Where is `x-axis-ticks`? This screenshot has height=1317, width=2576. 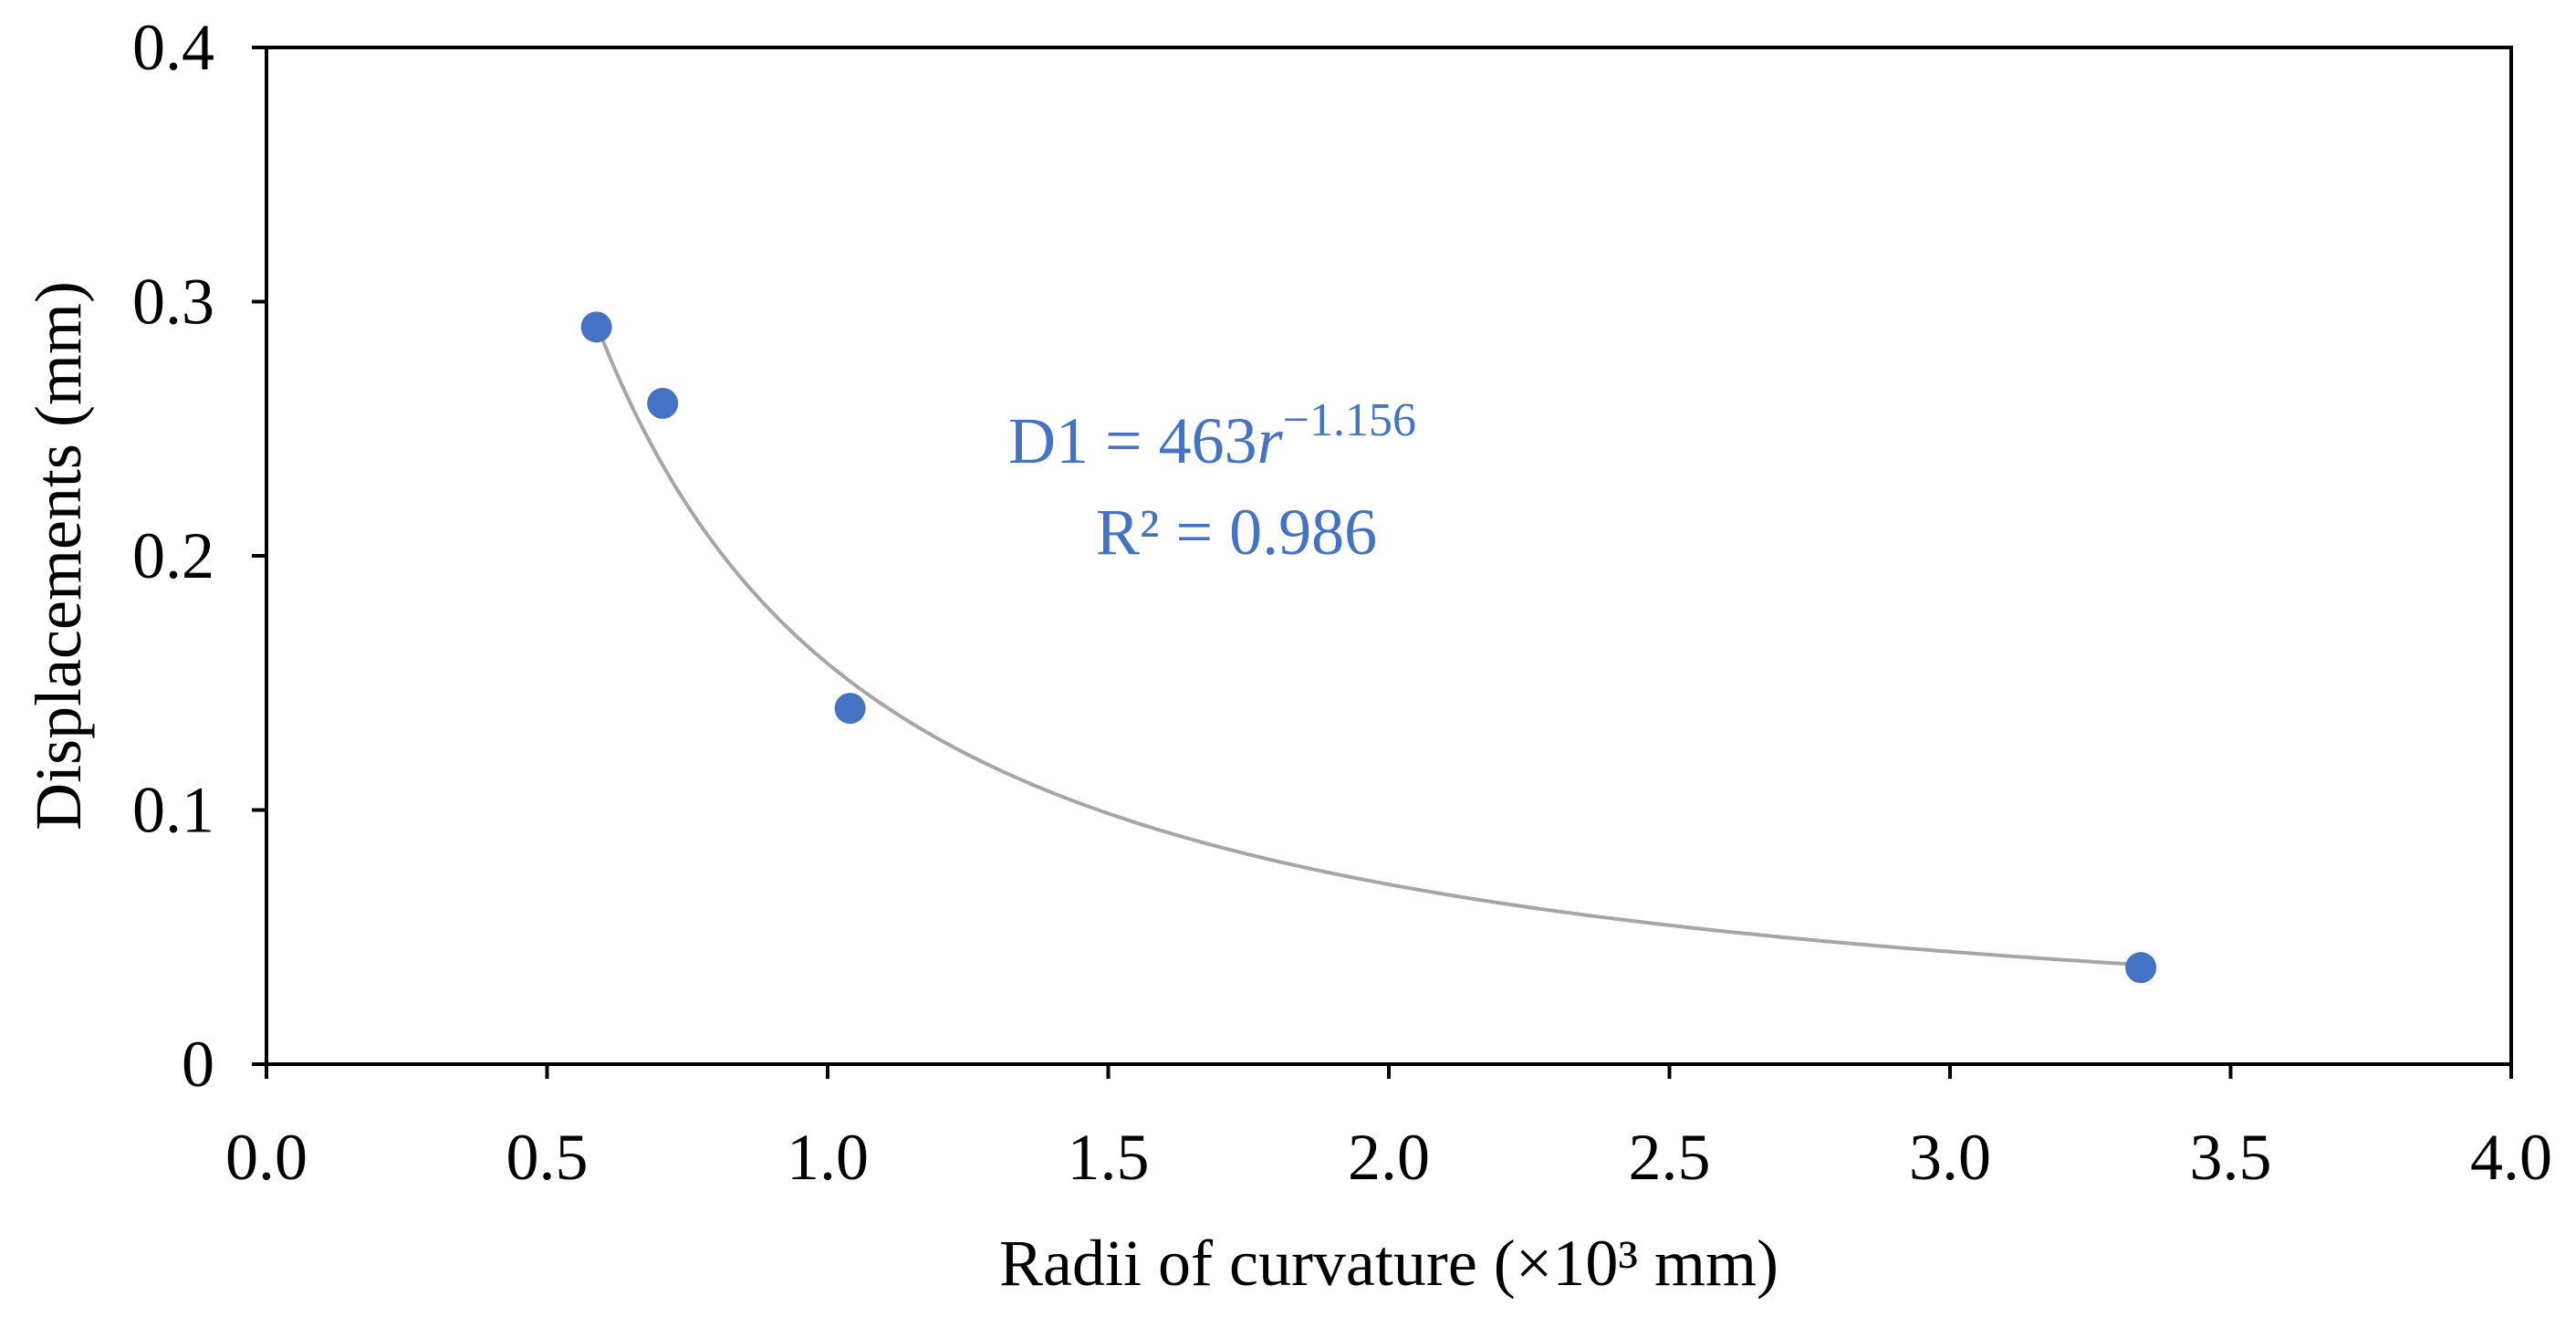 x-axis-ticks is located at coordinates (1389, 1071).